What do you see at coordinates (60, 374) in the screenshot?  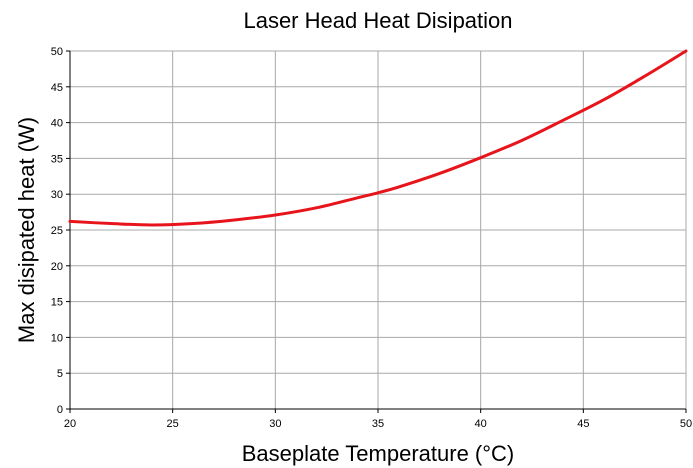 I see `y-tick-label: 5` at bounding box center [60, 374].